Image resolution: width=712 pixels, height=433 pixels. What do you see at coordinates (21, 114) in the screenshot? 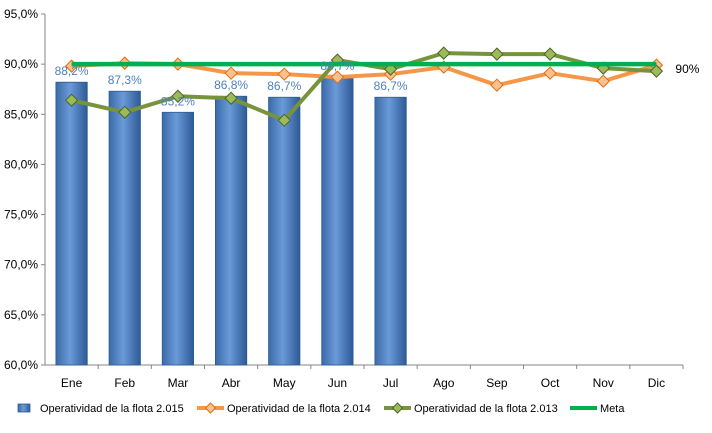
I see `y-tick-label: 85,0%` at bounding box center [21, 114].